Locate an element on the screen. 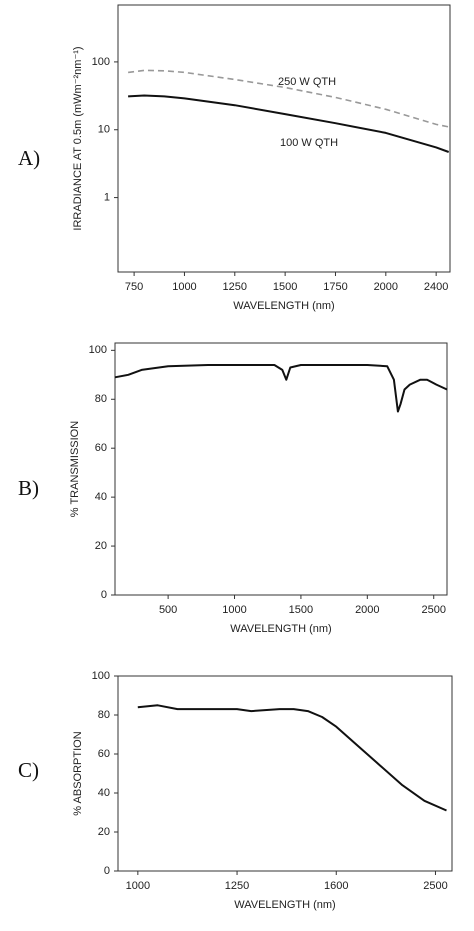 The height and width of the screenshot is (931, 474). y-axis-label: % ABSORPTION is located at coordinates (78, 773).